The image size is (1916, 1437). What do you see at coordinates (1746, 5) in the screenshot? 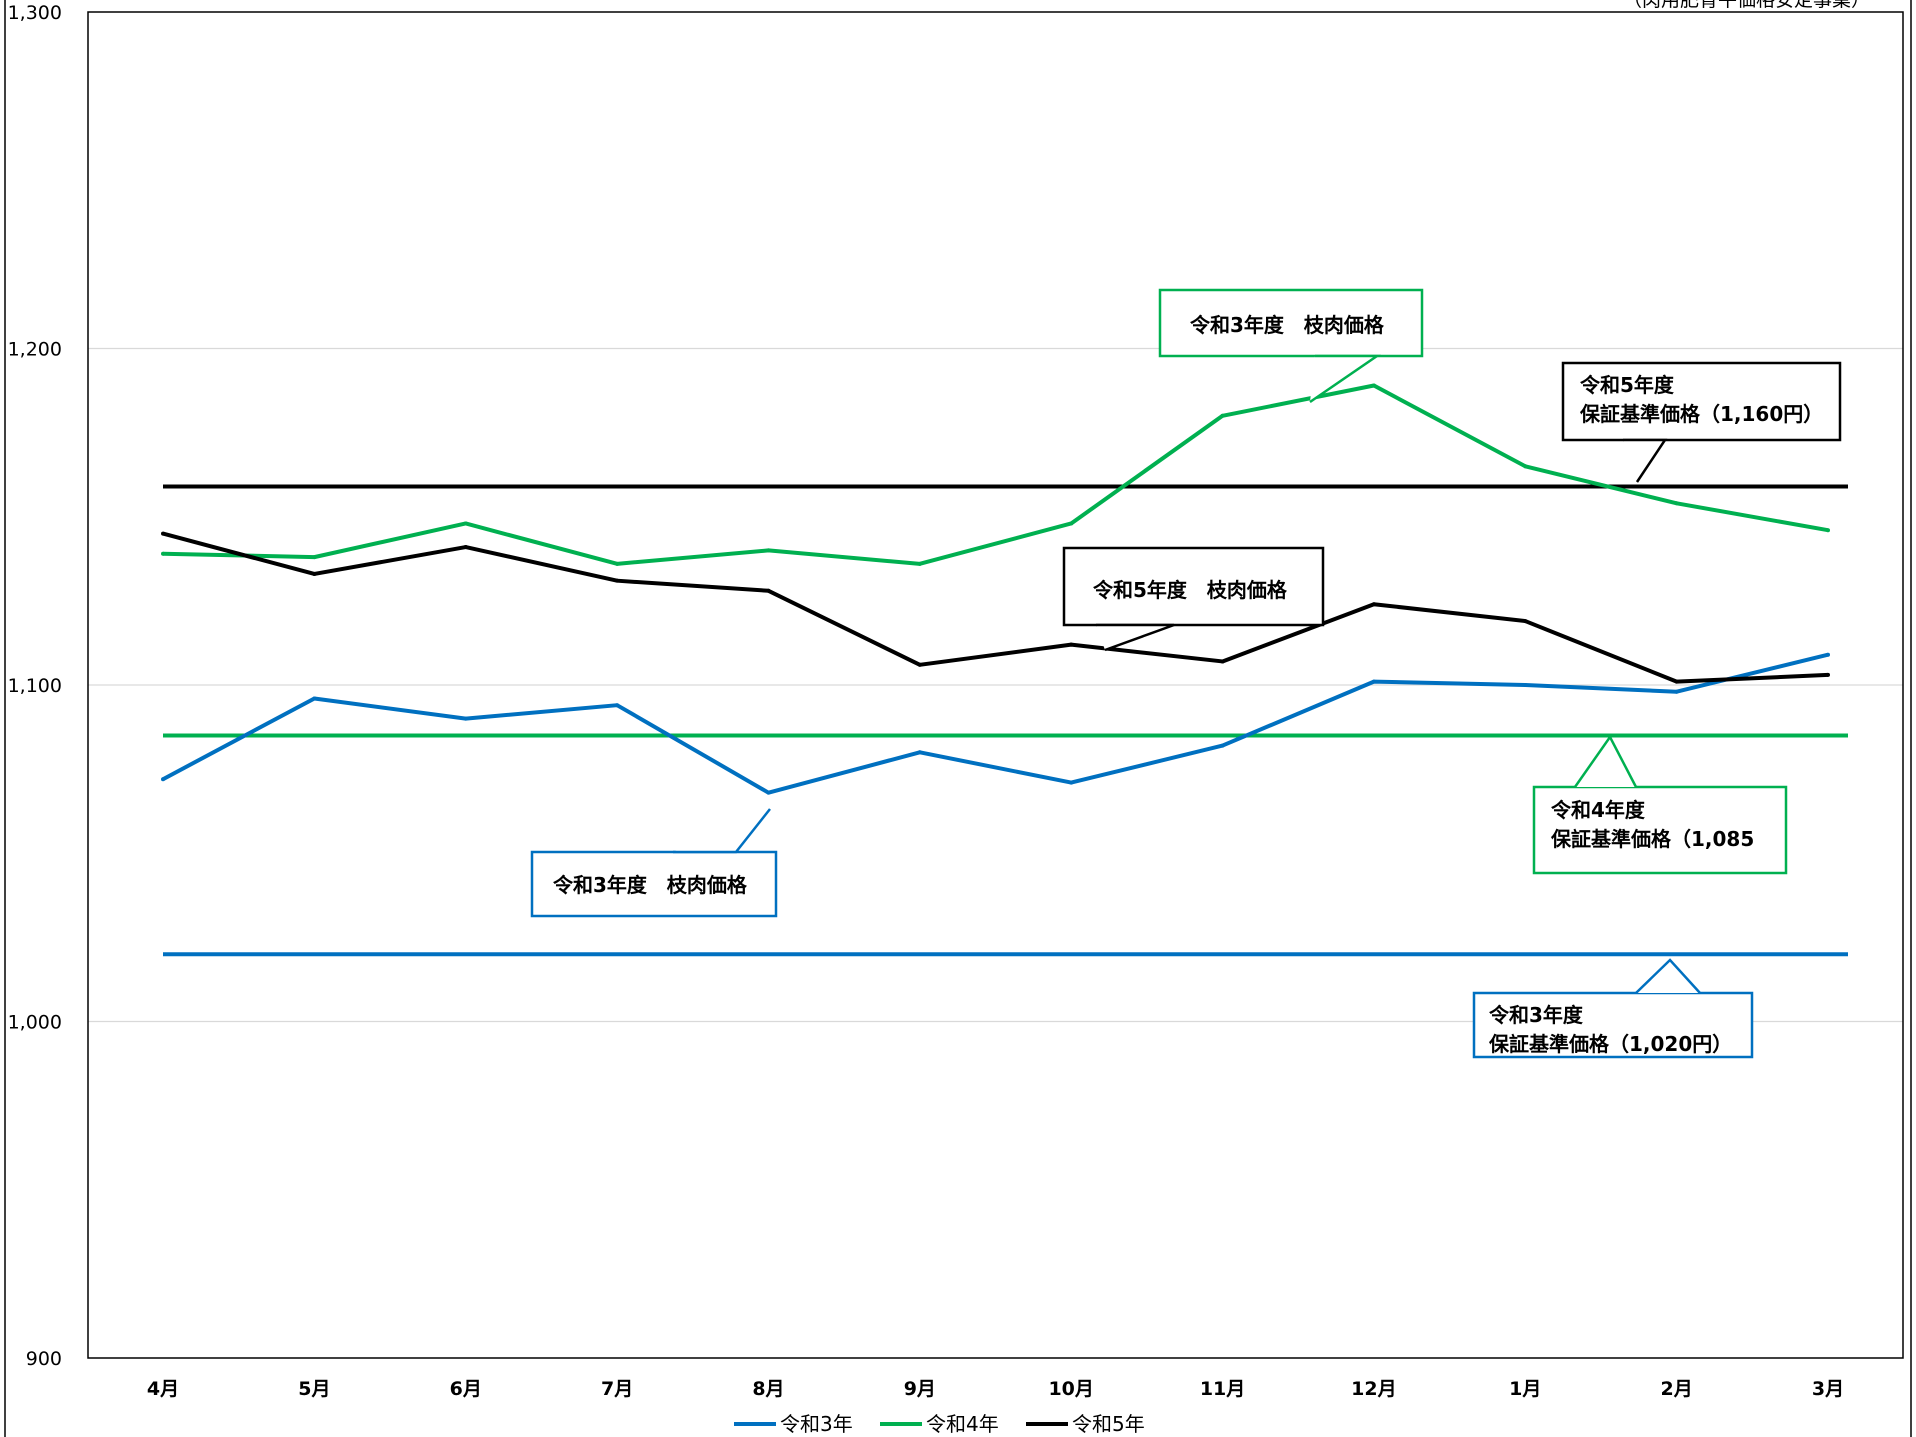
I see `source-note: （肉用肥育牛価格安定事業）` at bounding box center [1746, 5].